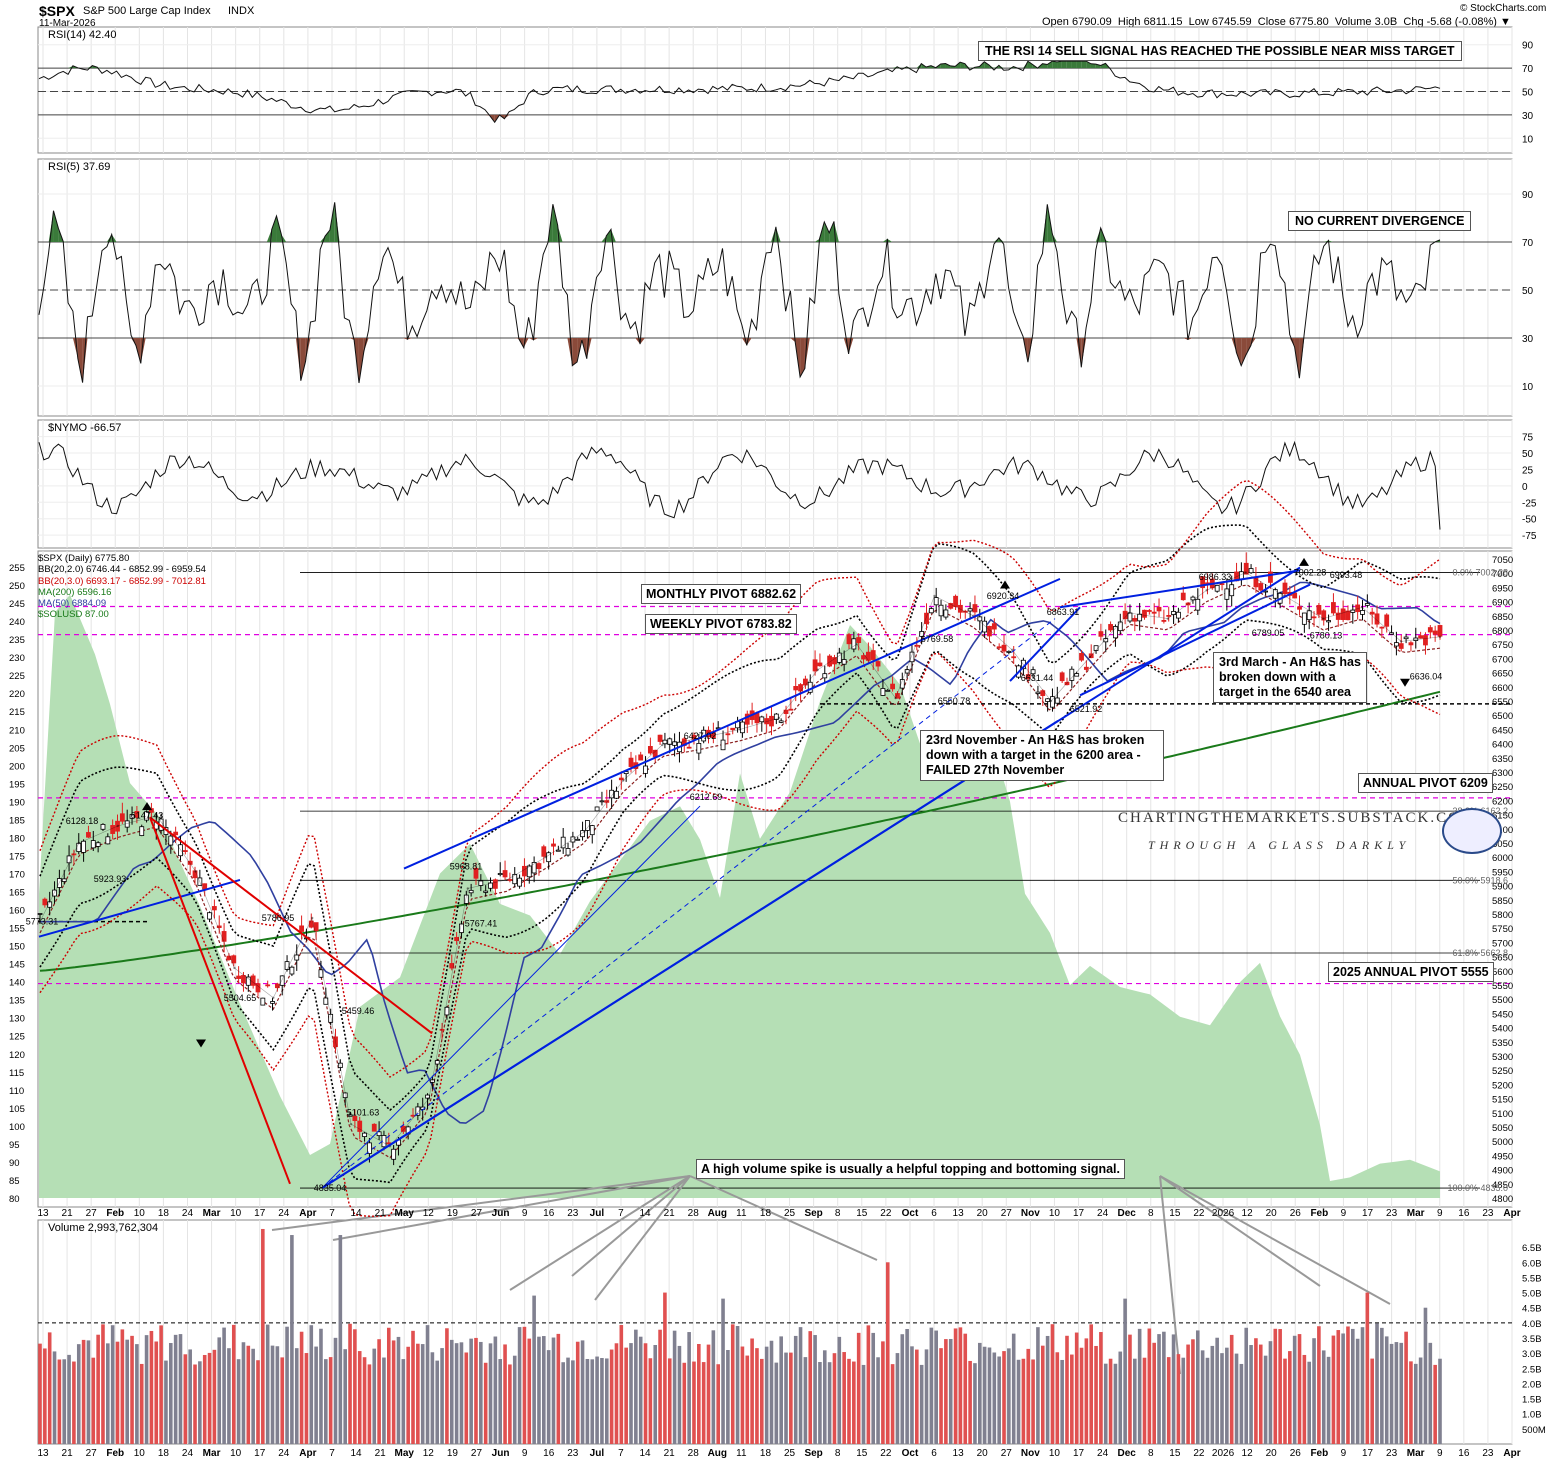 The width and height of the screenshot is (1565, 1464). What do you see at coordinates (1175, 1213) in the screenshot?
I see `date-tick-label: 15` at bounding box center [1175, 1213].